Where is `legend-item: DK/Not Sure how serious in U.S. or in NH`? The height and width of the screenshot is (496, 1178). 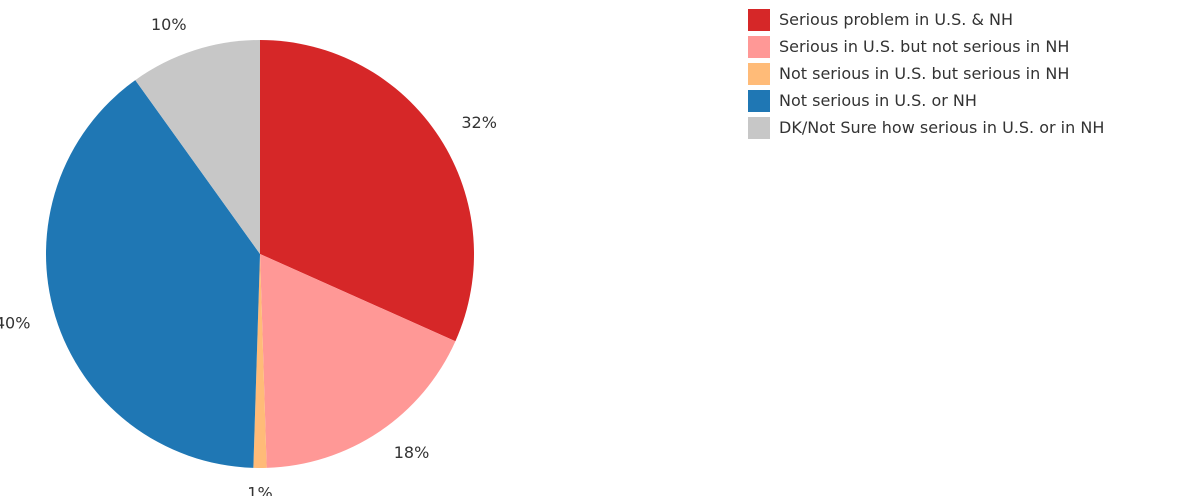
legend-item: DK/Not Sure how serious in U.S. or in NH is located at coordinates (926, 127).